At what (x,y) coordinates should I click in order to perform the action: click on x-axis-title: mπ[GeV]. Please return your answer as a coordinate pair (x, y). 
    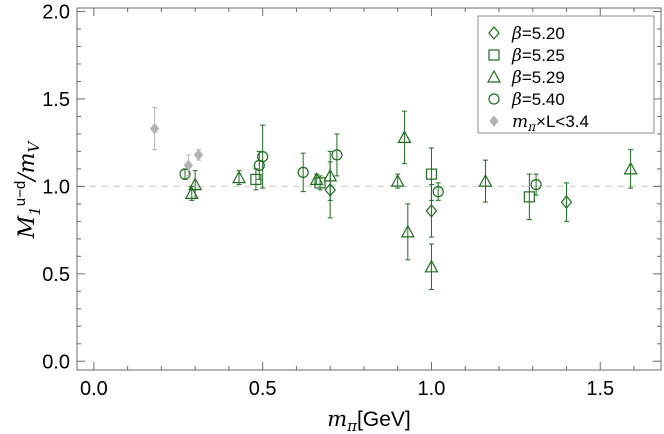
    Looking at the image, I should click on (368, 420).